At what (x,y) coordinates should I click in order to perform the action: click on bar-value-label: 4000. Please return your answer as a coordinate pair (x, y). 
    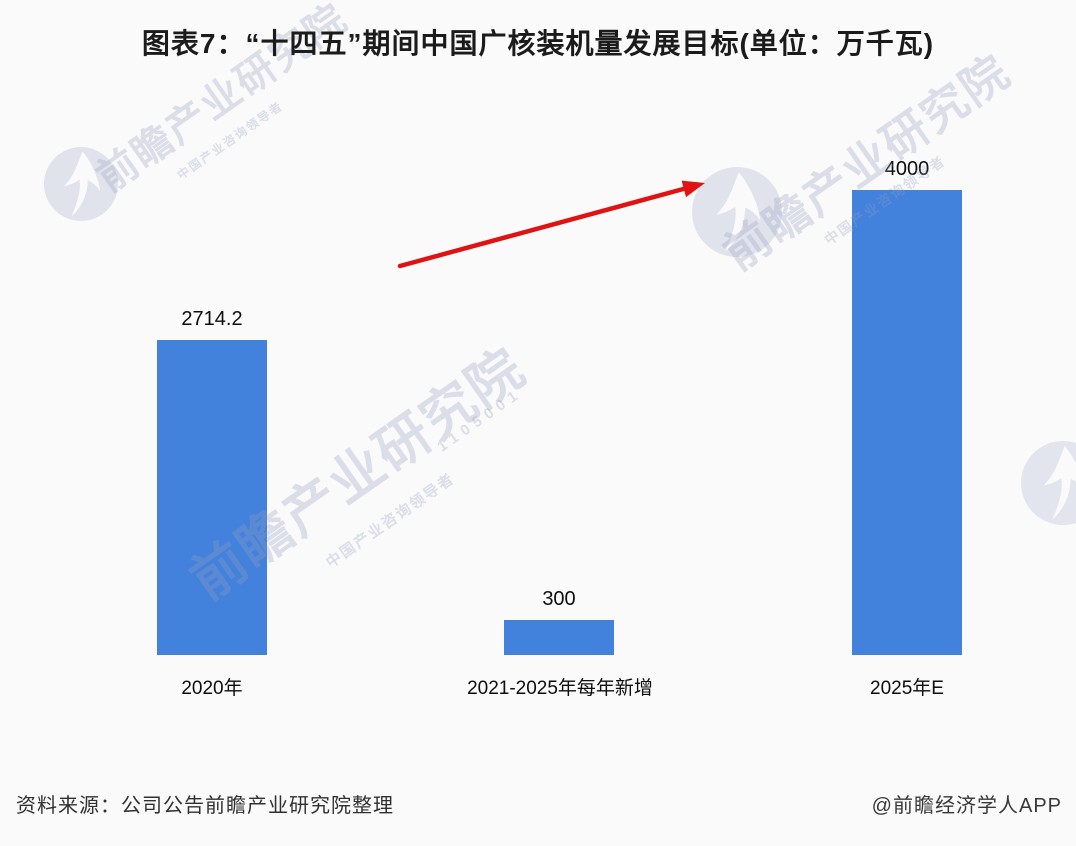
    Looking at the image, I should click on (907, 169).